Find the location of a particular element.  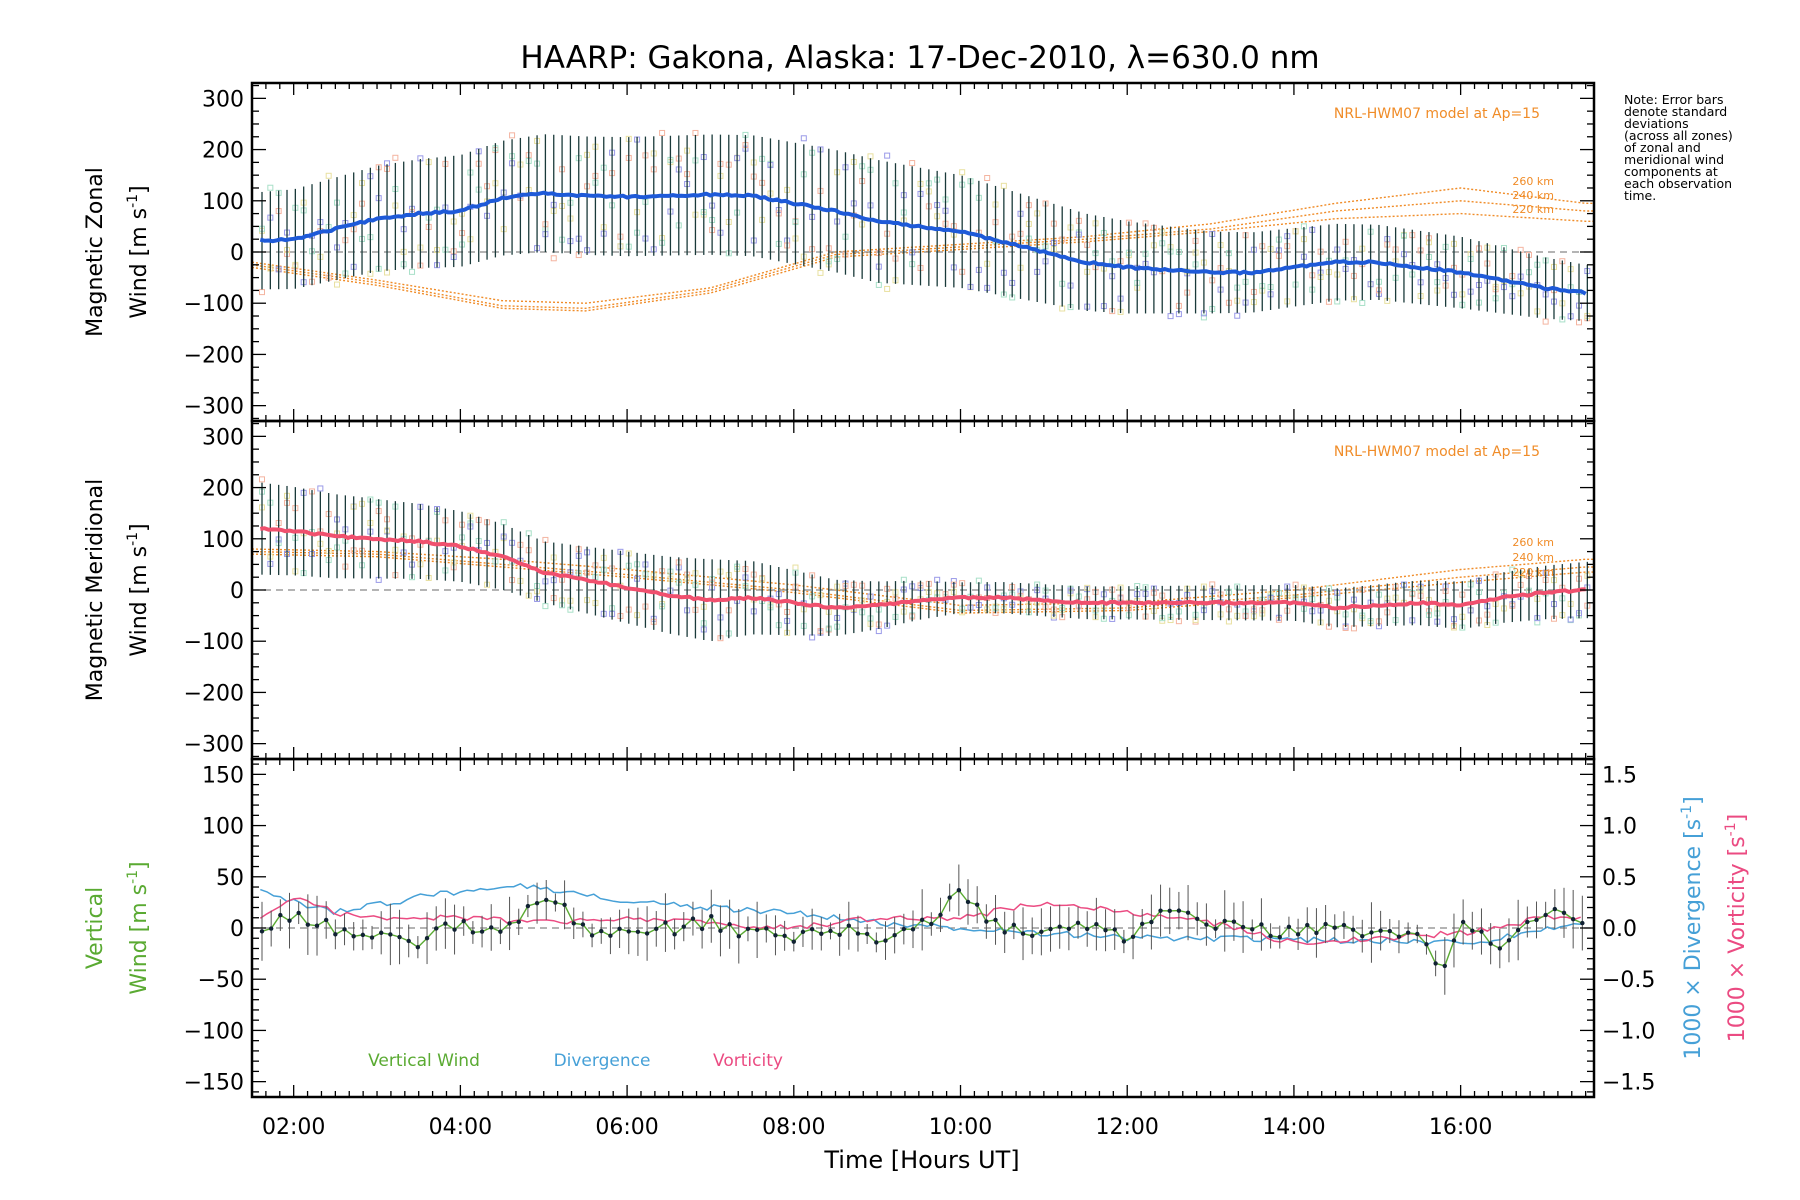

x-axis: 02:00 04:00 06:00 08:00 10:00 12:00 14:00 16:00 is located at coordinates (877, 1127).